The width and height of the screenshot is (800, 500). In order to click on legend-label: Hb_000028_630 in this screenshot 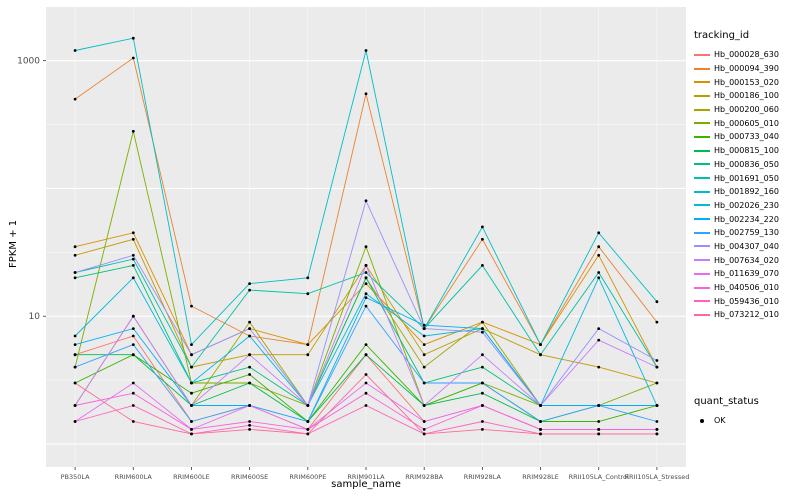, I will do `click(746, 55)`.